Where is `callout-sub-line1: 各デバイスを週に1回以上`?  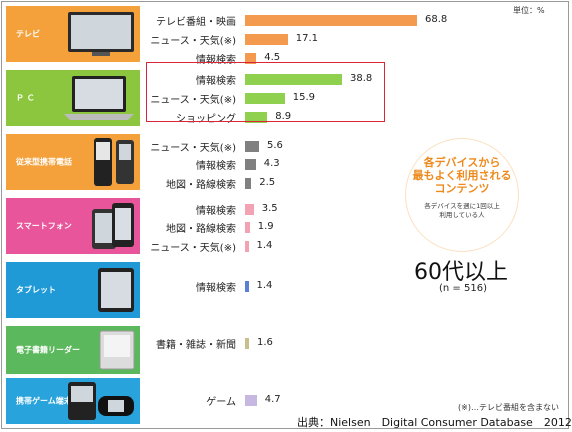
callout-sub-line1: 各デバイスを週に1回以上 is located at coordinates (462, 206).